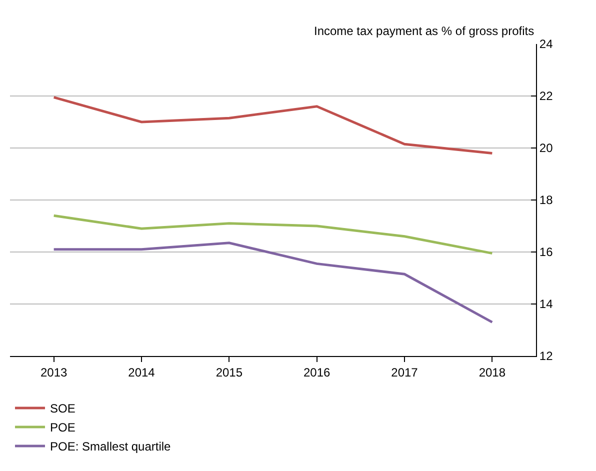 Image resolution: width=596 pixels, height=471 pixels. What do you see at coordinates (546, 252) in the screenshot?
I see `y-tick-label: 16` at bounding box center [546, 252].